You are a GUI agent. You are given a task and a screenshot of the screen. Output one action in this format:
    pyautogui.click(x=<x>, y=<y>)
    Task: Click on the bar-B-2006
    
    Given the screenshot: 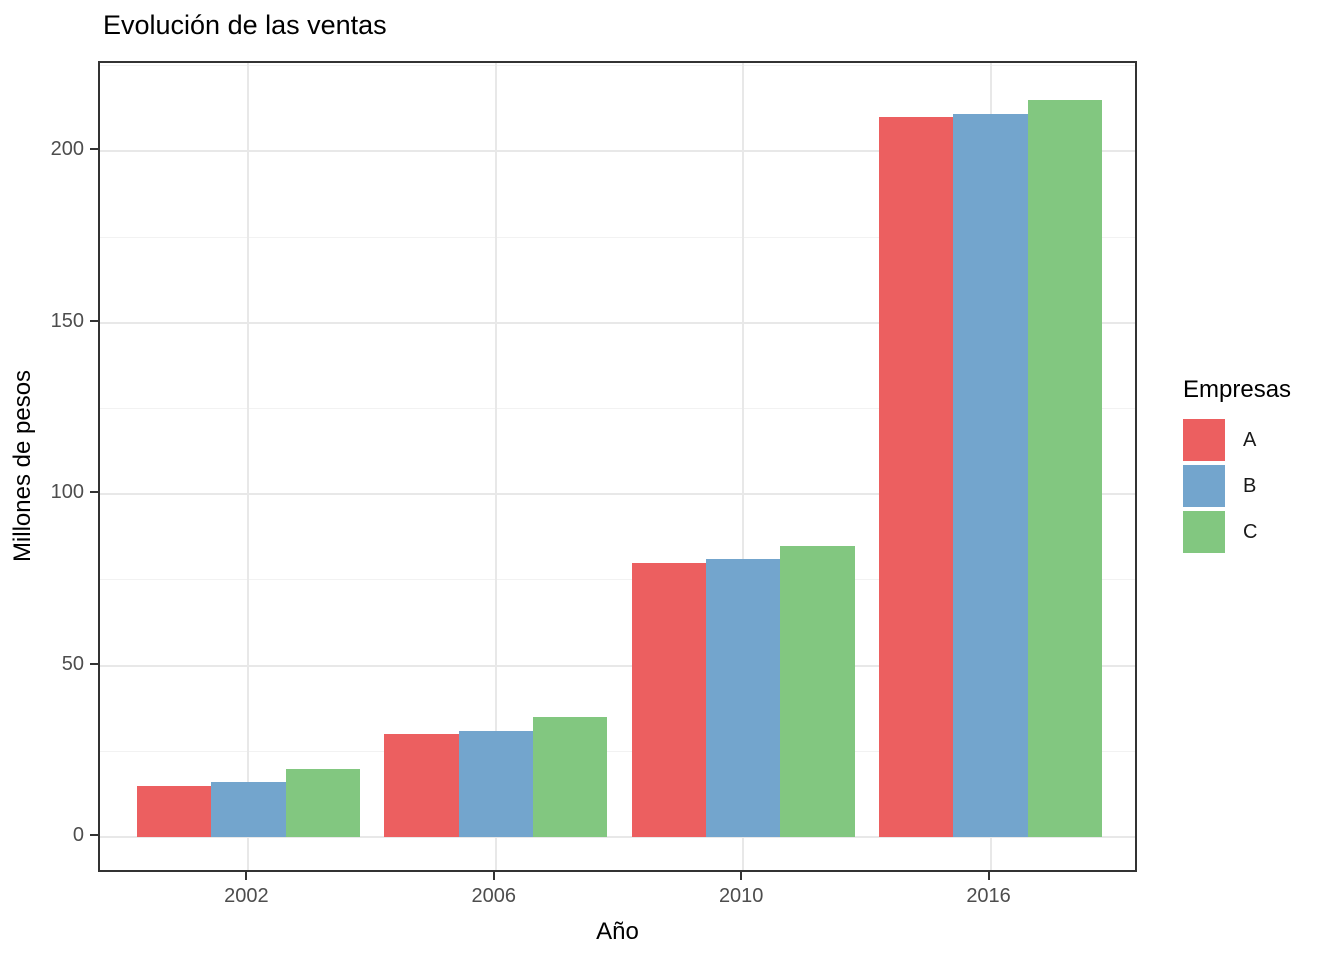 What is the action you would take?
    pyautogui.click(x=495, y=784)
    